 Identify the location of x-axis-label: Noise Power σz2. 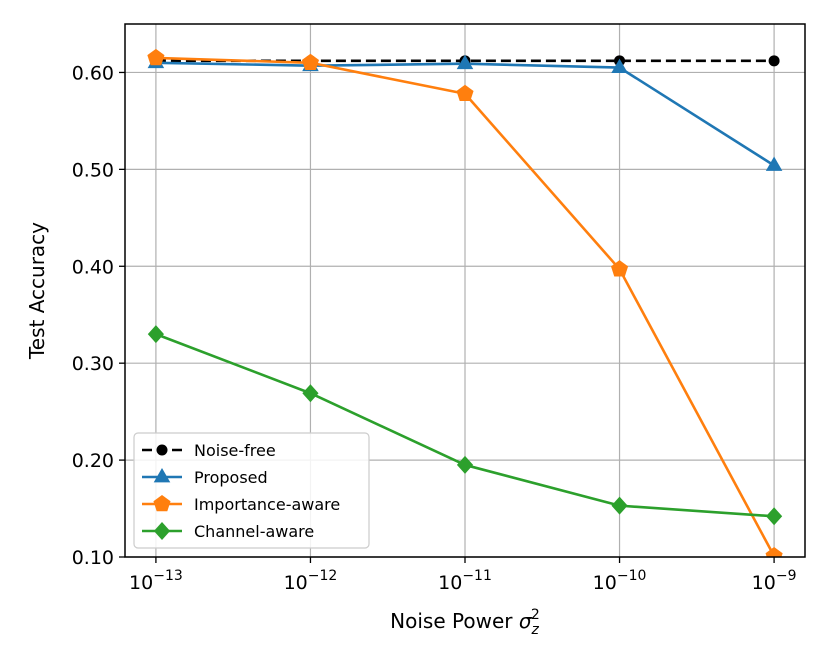
(465, 622).